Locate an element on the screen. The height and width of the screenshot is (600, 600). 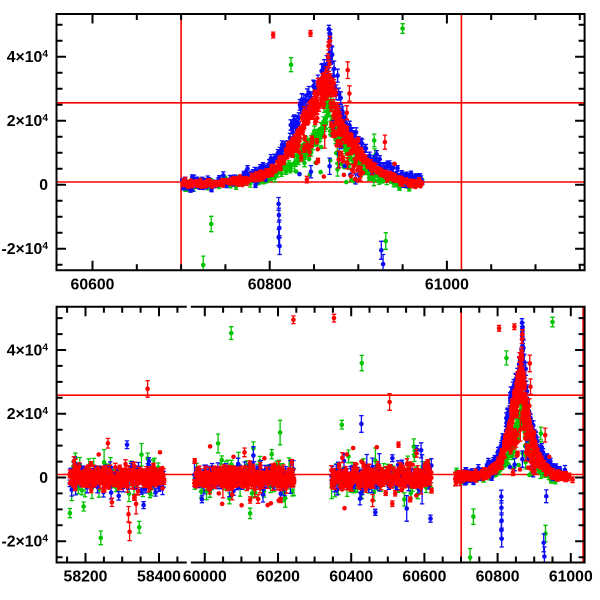
svg-text: 60000 is located at coordinates (205, 577).